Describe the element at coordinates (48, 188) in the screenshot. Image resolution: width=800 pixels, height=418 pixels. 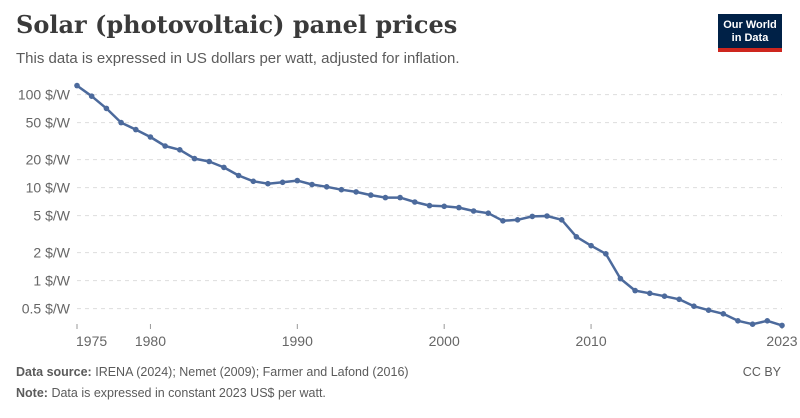
I see `y-tick-label: 10 $/W` at that location.